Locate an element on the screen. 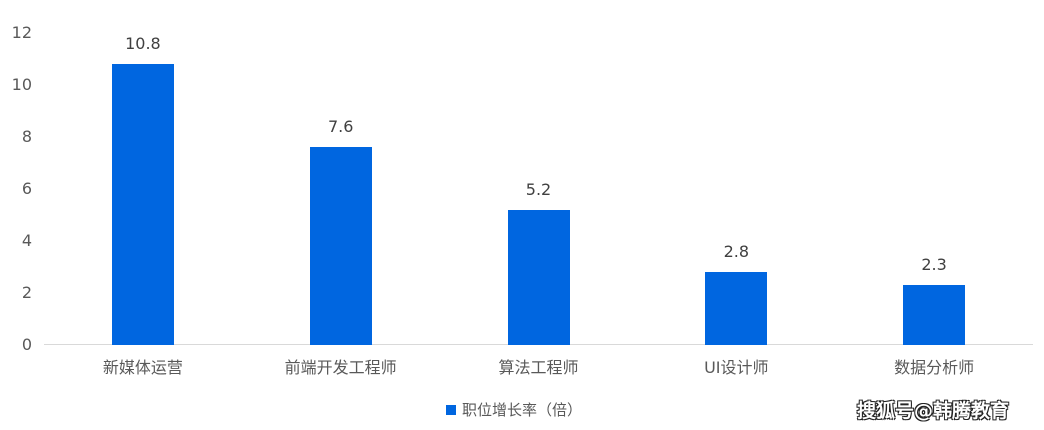  legend-swatch-icon is located at coordinates (451, 409).